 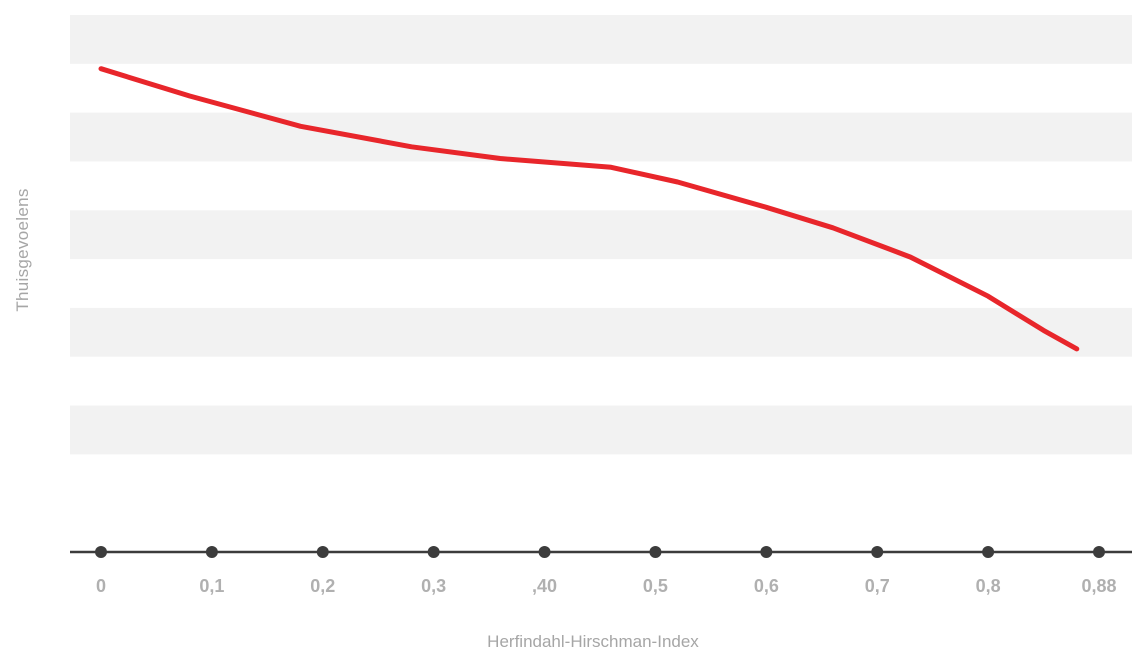 What do you see at coordinates (22, 249) in the screenshot?
I see `y-axis-label: Thuisgevoelens` at bounding box center [22, 249].